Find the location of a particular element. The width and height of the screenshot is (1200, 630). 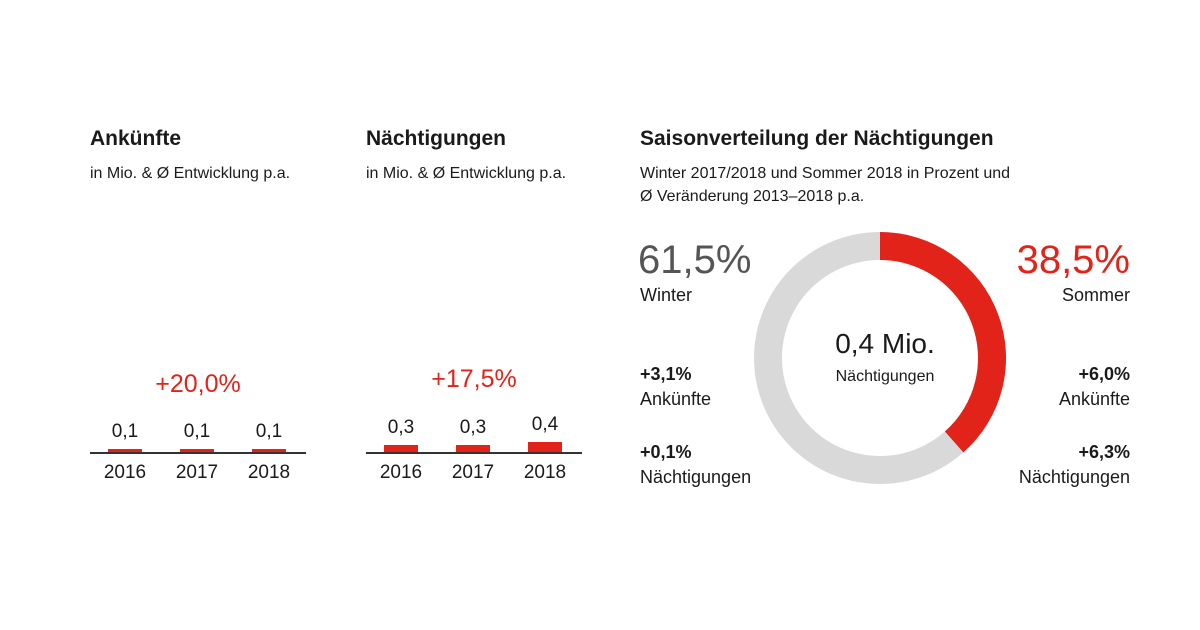

arrivals-subtitle: in Mio. & Ø Entwicklung p.a. is located at coordinates (190, 173).